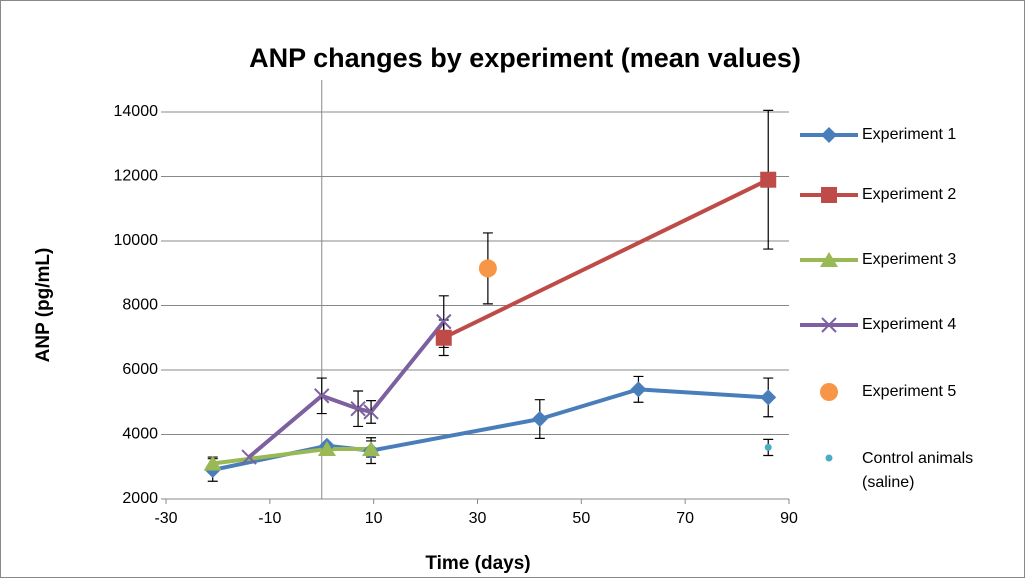 This screenshot has height=578, width=1025. Describe the element at coordinates (525, 58) in the screenshot. I see `chart-title: ANP changes by experiment (mean values)` at that location.